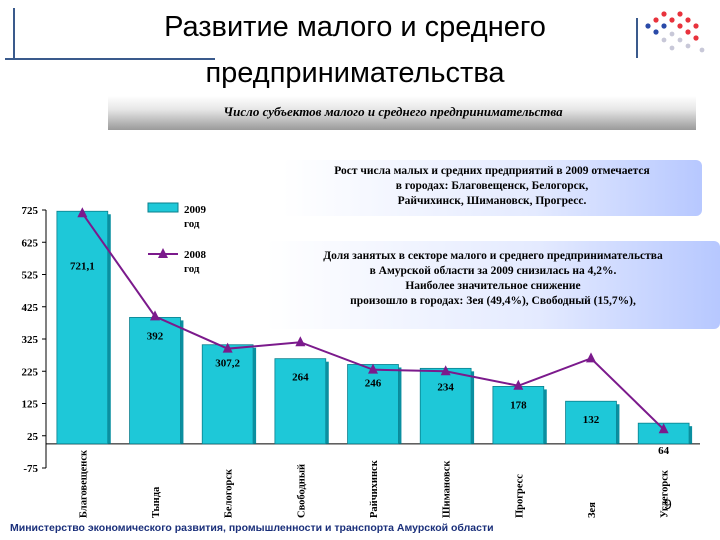  Describe the element at coordinates (447, 489) in the screenshot. I see `x-category-label: Шимановск` at that location.